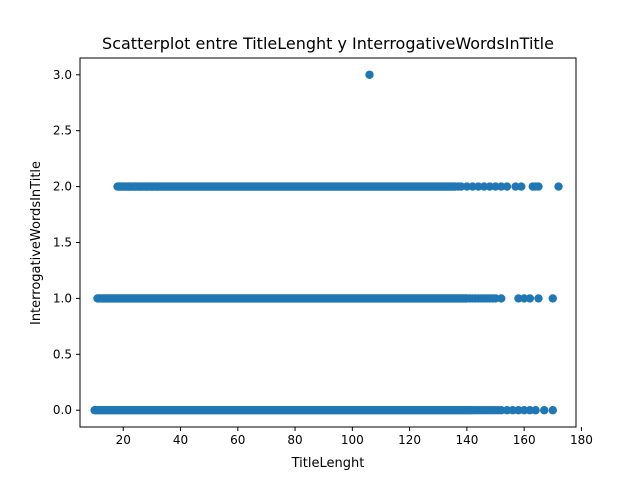 Image resolution: width=640 pixels, height=480 pixels. What do you see at coordinates (62, 75) in the screenshot?
I see `y-tick-label: 3.0` at bounding box center [62, 75].